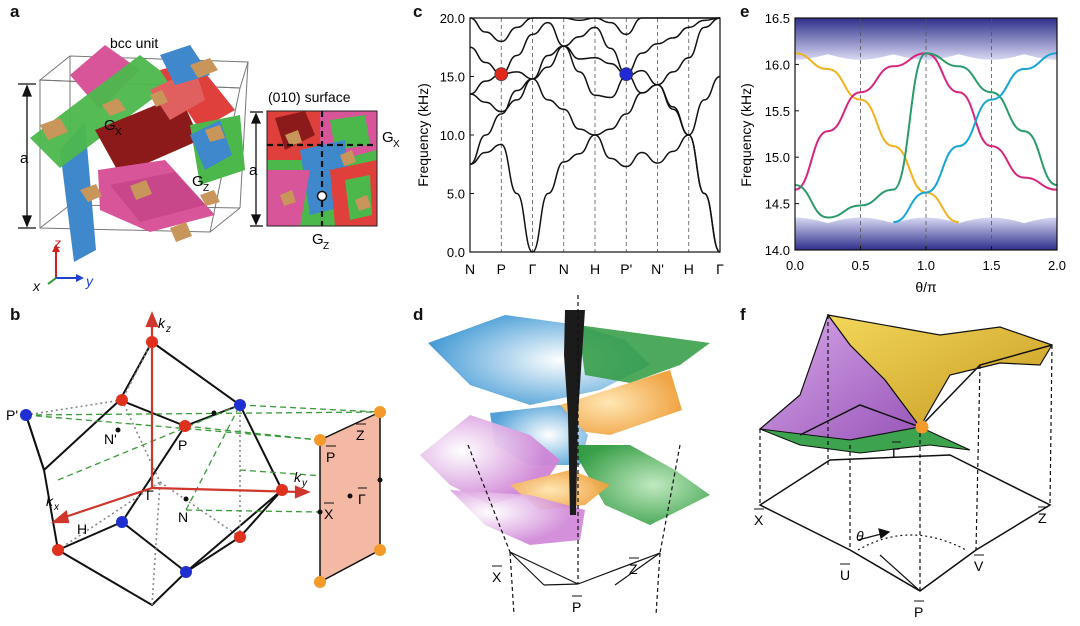 The height and width of the screenshot is (626, 1080). I want to click on panel-f-surface-arcs: X Z Γ U V P θ, so click(903, 466).